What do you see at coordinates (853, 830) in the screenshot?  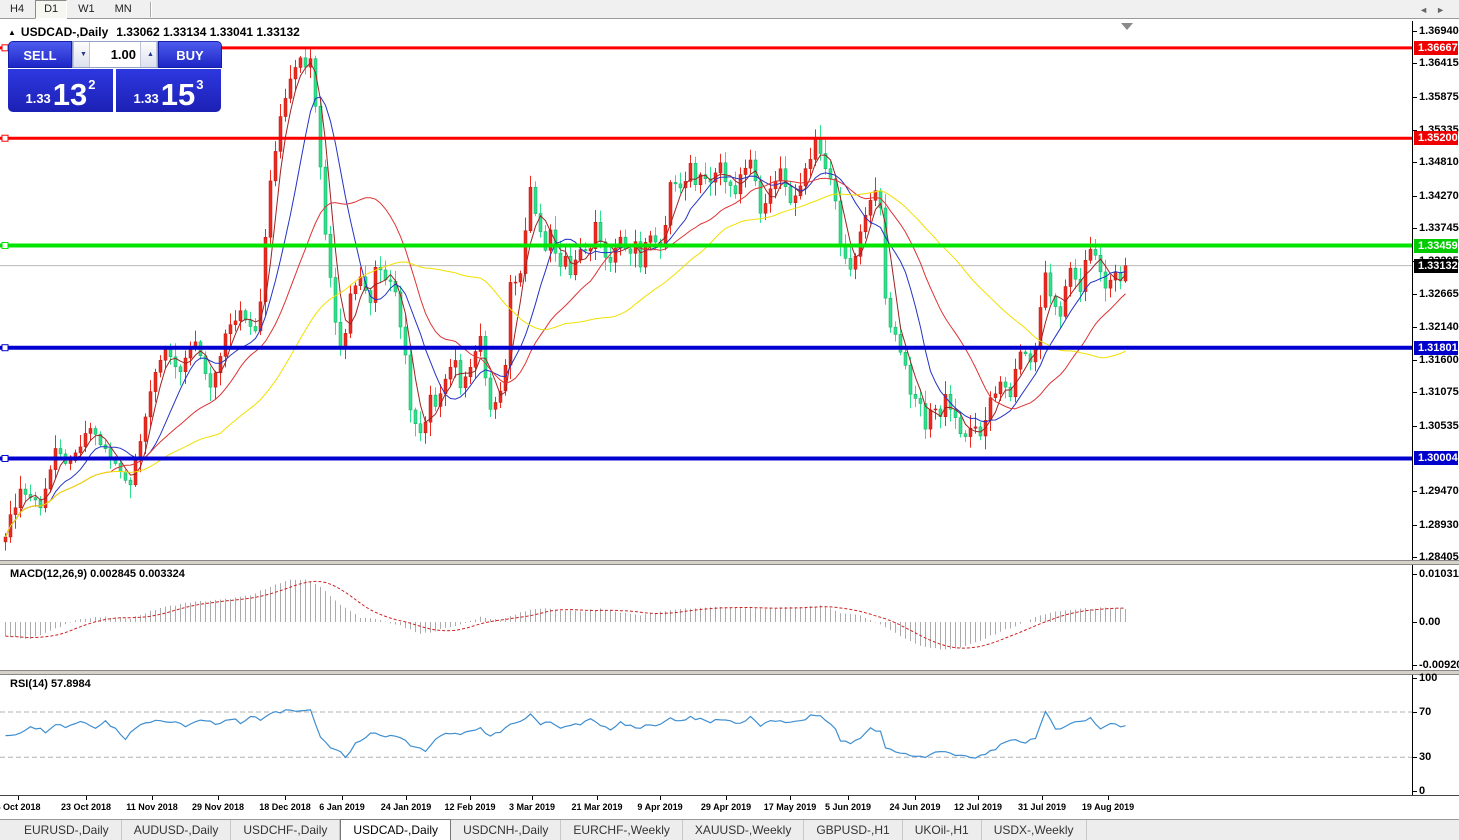 I see `tab-gbpusd-h1: GBPUSD-,H1` at bounding box center [853, 830].